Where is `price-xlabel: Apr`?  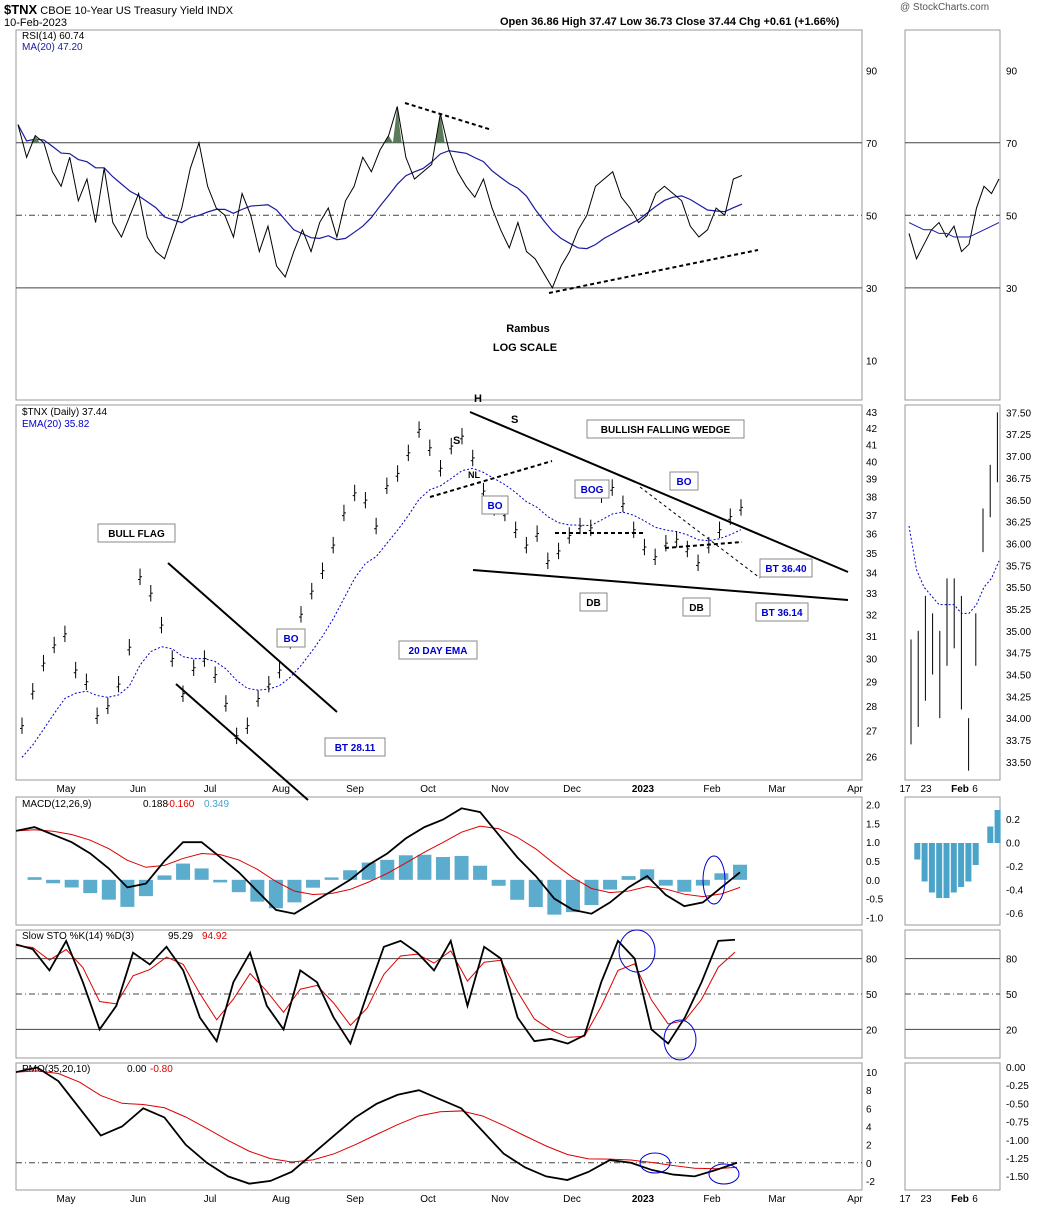
price-xlabel: Apr is located at coordinates (855, 789).